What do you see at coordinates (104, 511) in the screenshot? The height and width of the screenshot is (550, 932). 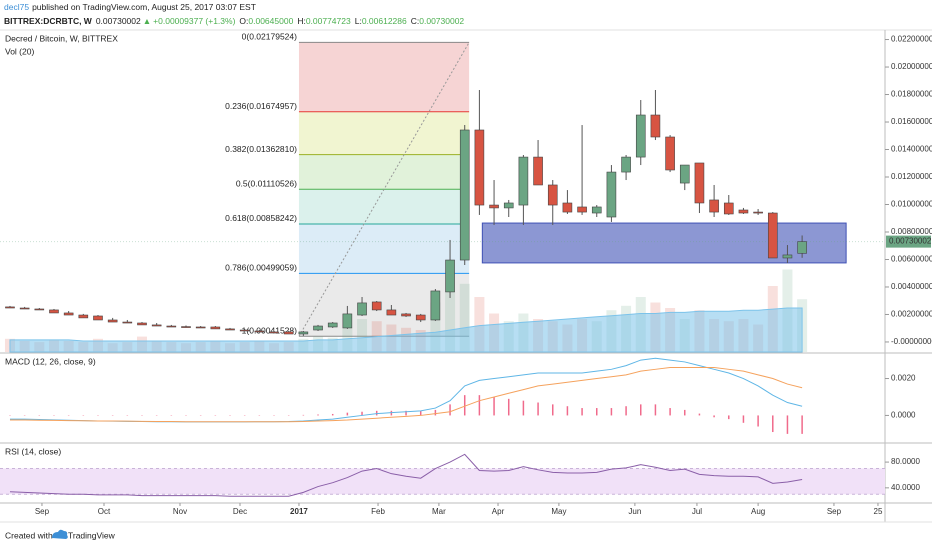 I see `x-tick-label: Oct` at bounding box center [104, 511].